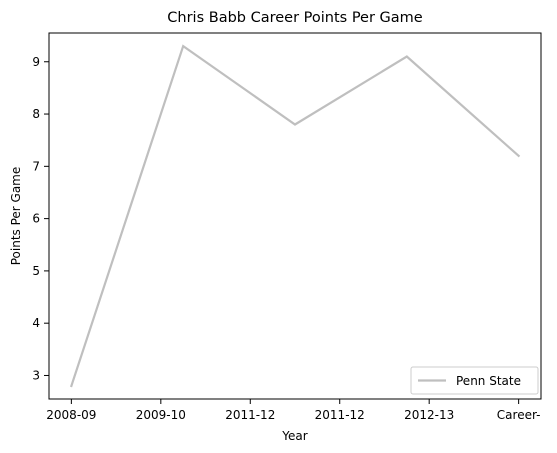 The height and width of the screenshot is (453, 557). Describe the element at coordinates (36, 271) in the screenshot. I see `y-tick-label: 5` at that location.